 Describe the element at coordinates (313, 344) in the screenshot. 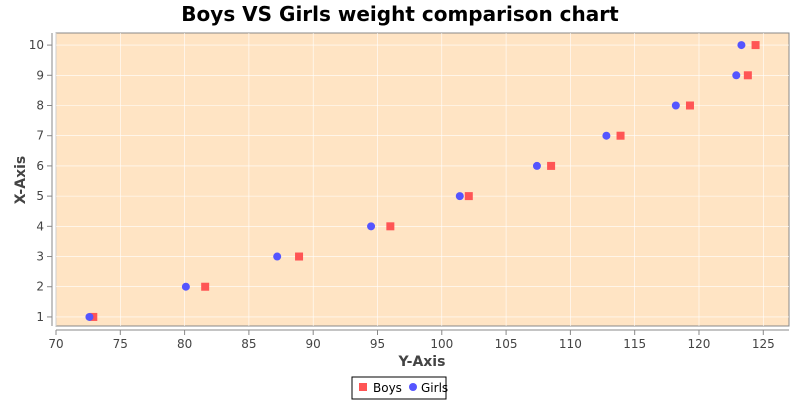

I see `x-tick-label: 90` at that location.